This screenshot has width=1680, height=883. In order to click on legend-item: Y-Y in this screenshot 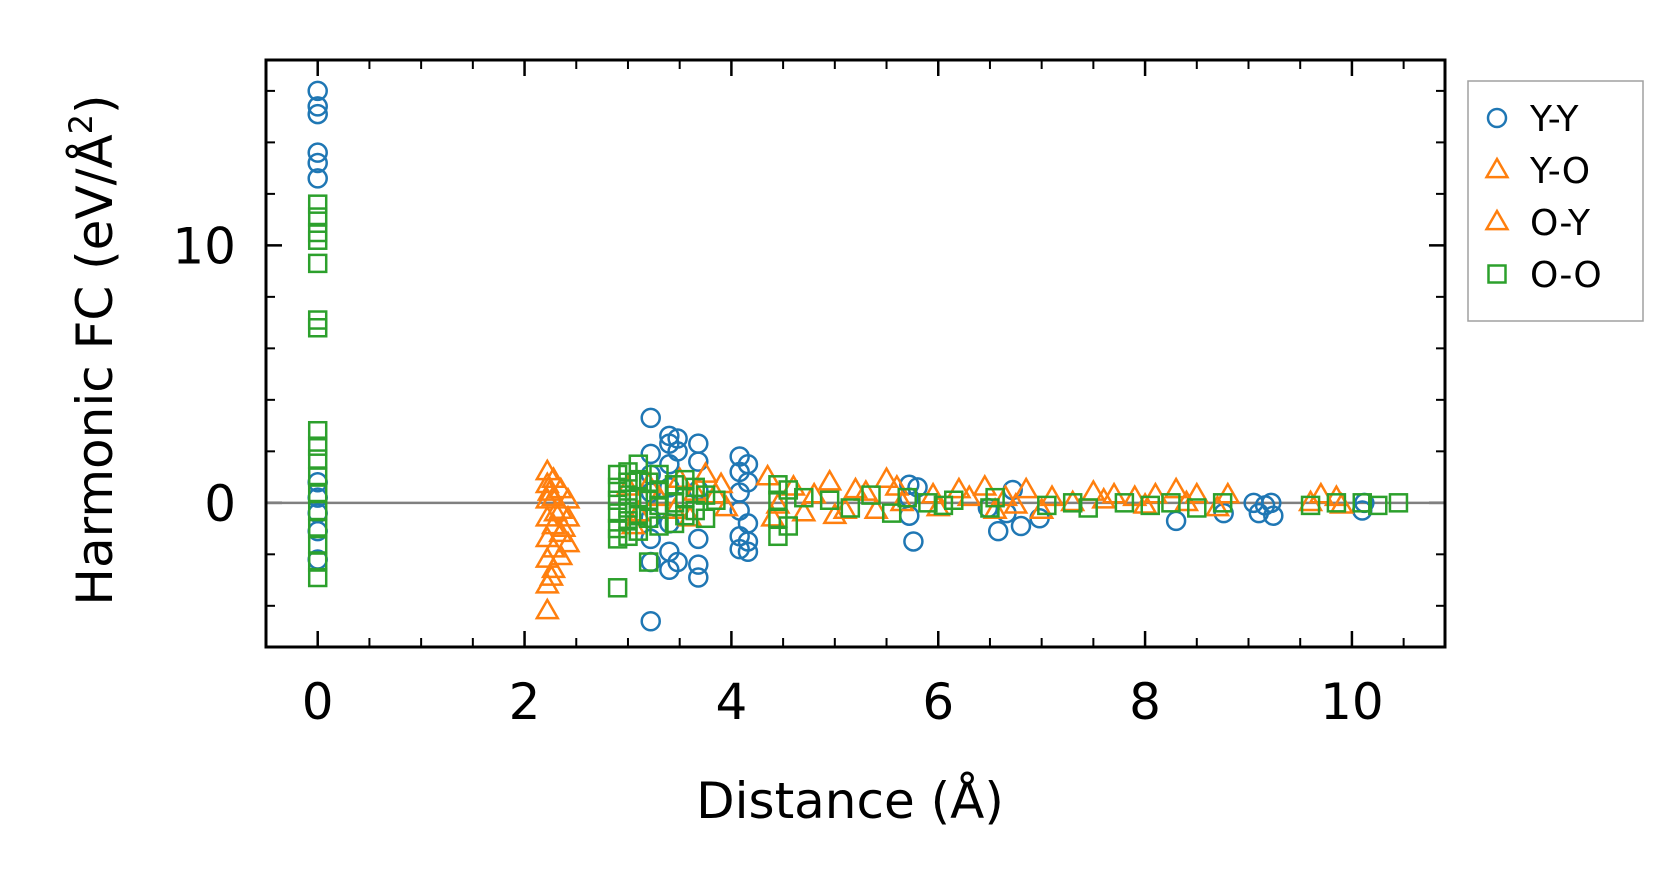, I will do `click(1532, 119)`.